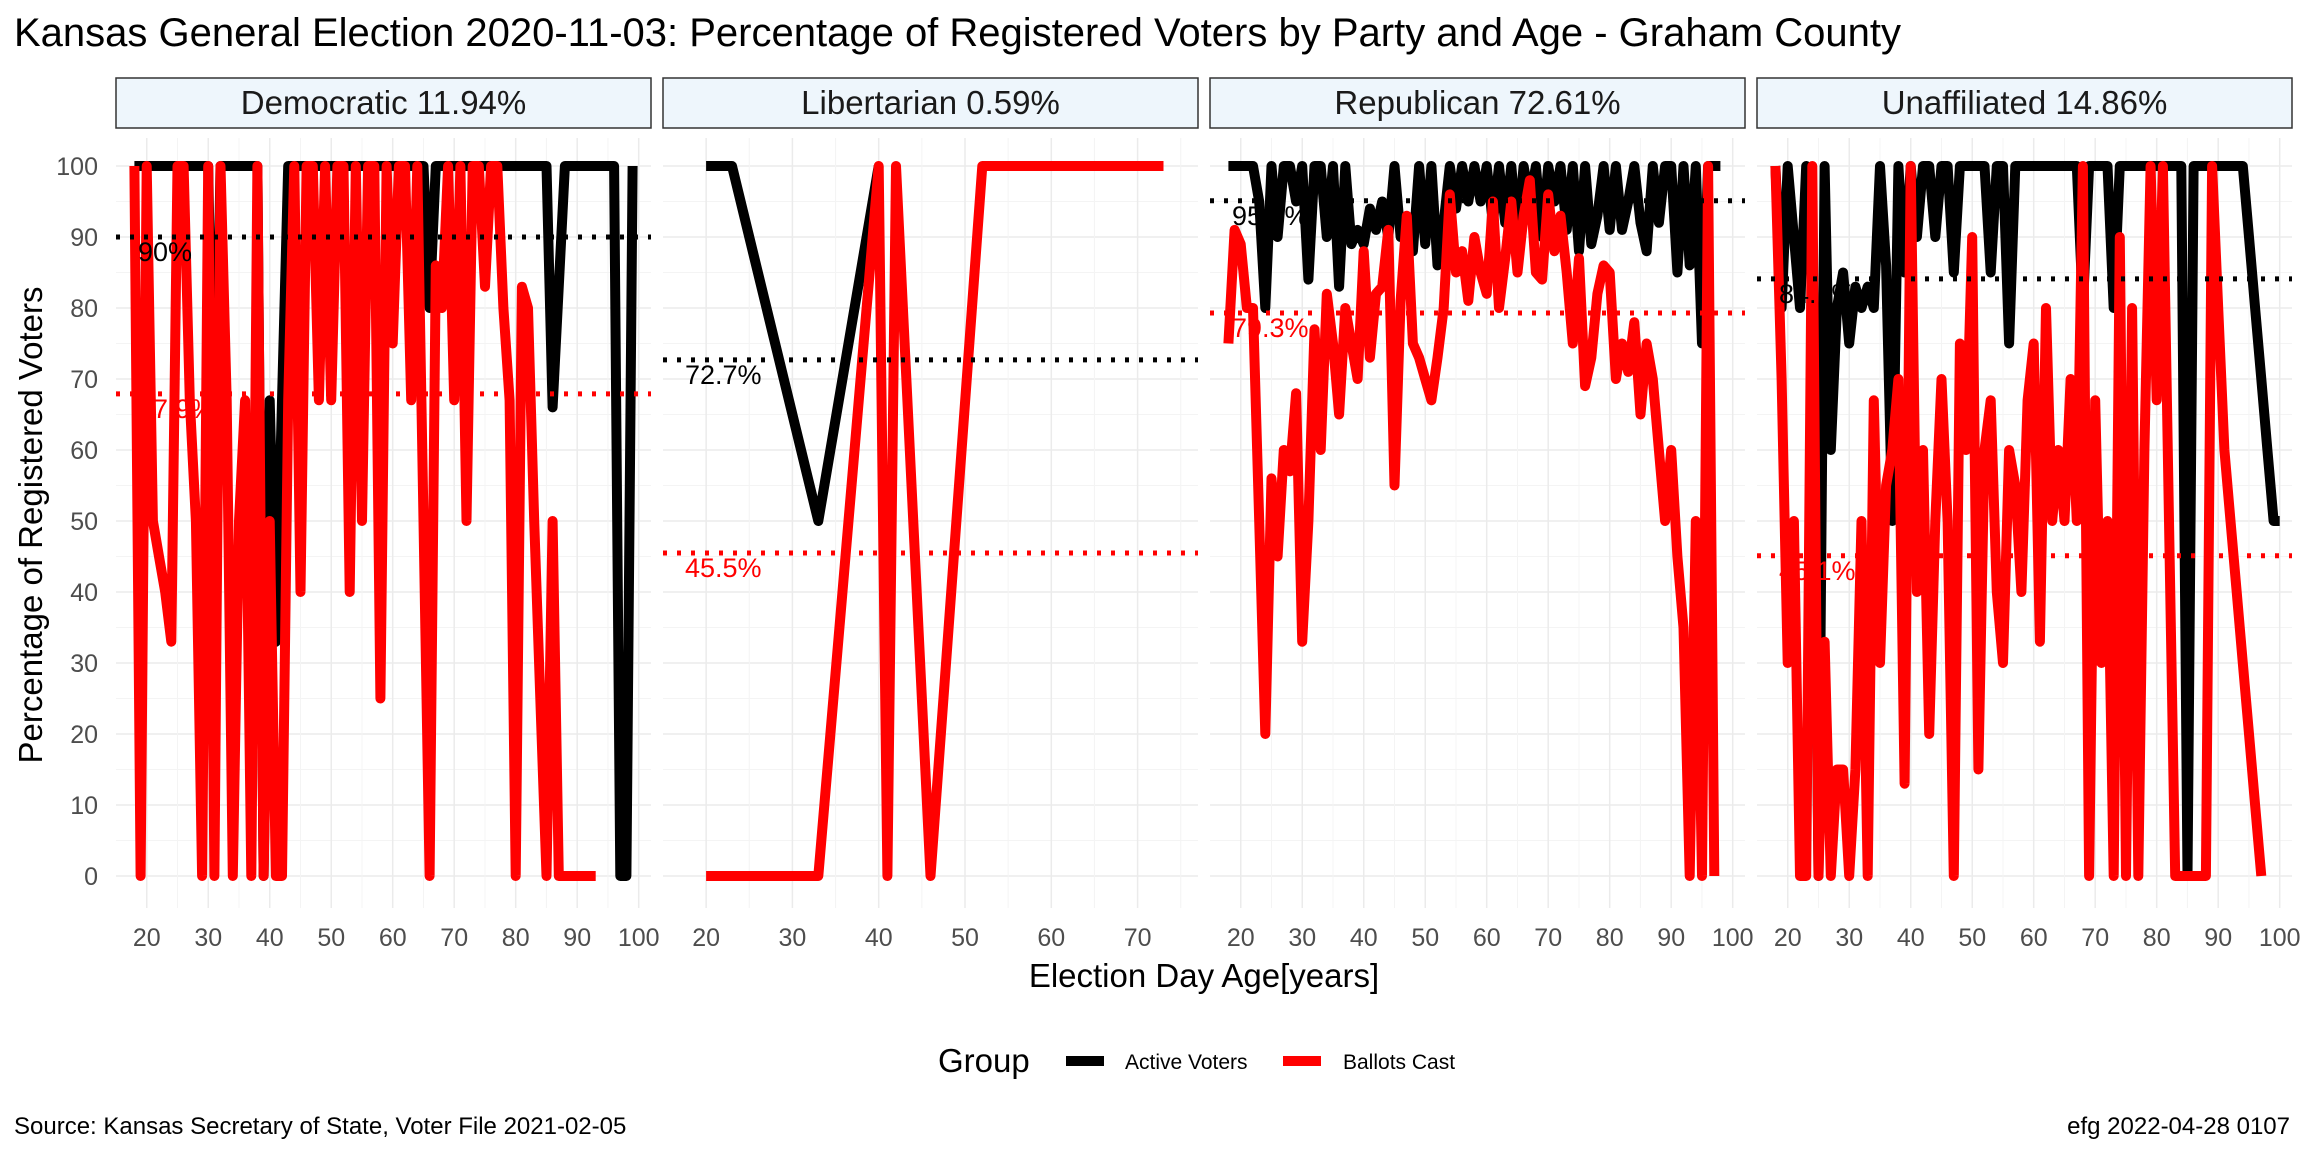  I want to click on y-tick-label: 90, so click(84, 238).